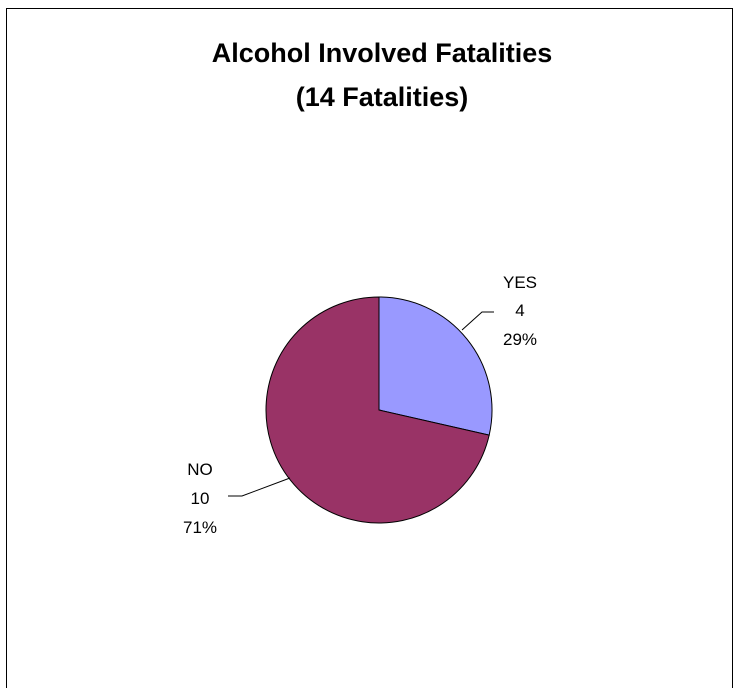 This screenshot has height=688, width=740. Describe the element at coordinates (520, 339) in the screenshot. I see `slice-label-yes-percent: 29%` at that location.